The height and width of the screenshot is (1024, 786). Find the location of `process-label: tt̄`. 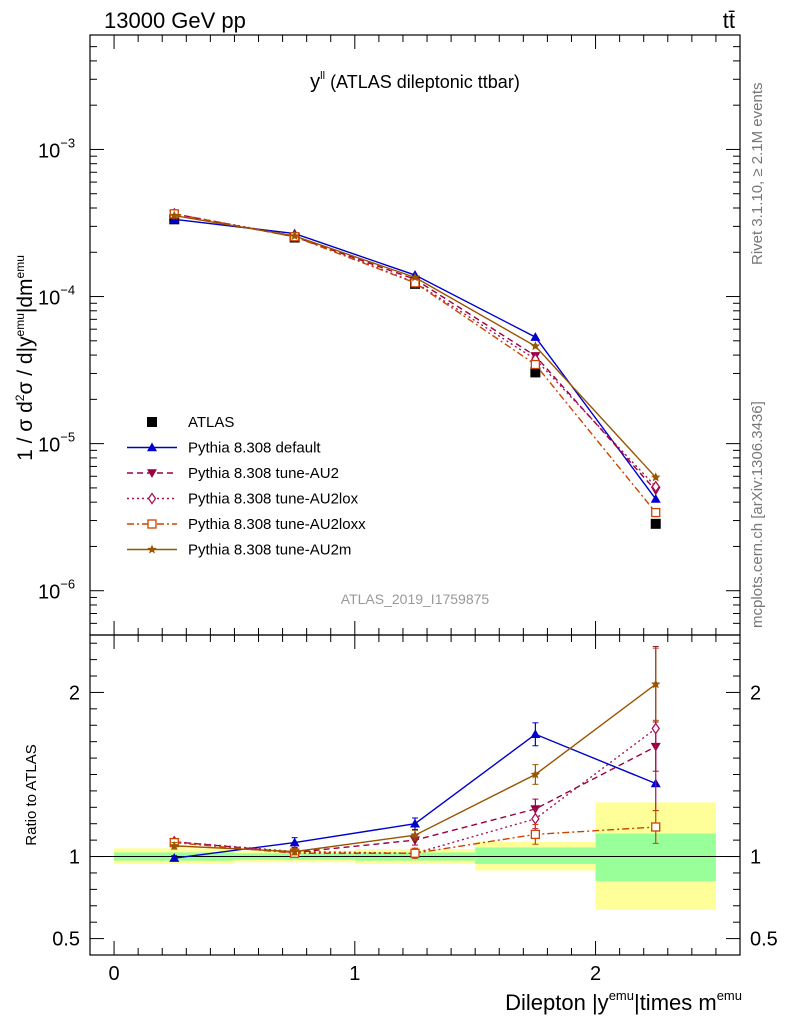

process-label: tt̄ is located at coordinates (729, 20).